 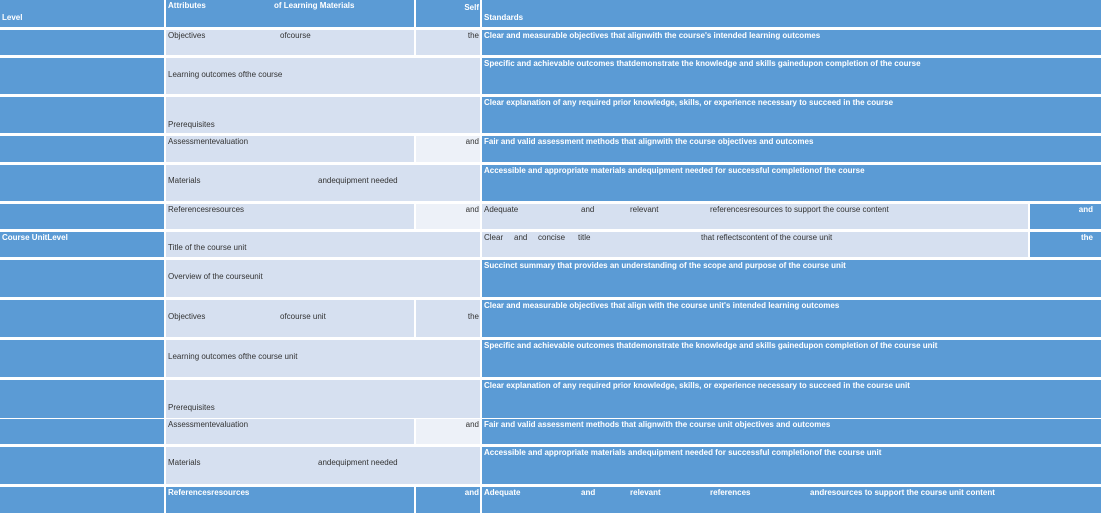 I want to click on tail-text: and, so click(x=1085, y=209).